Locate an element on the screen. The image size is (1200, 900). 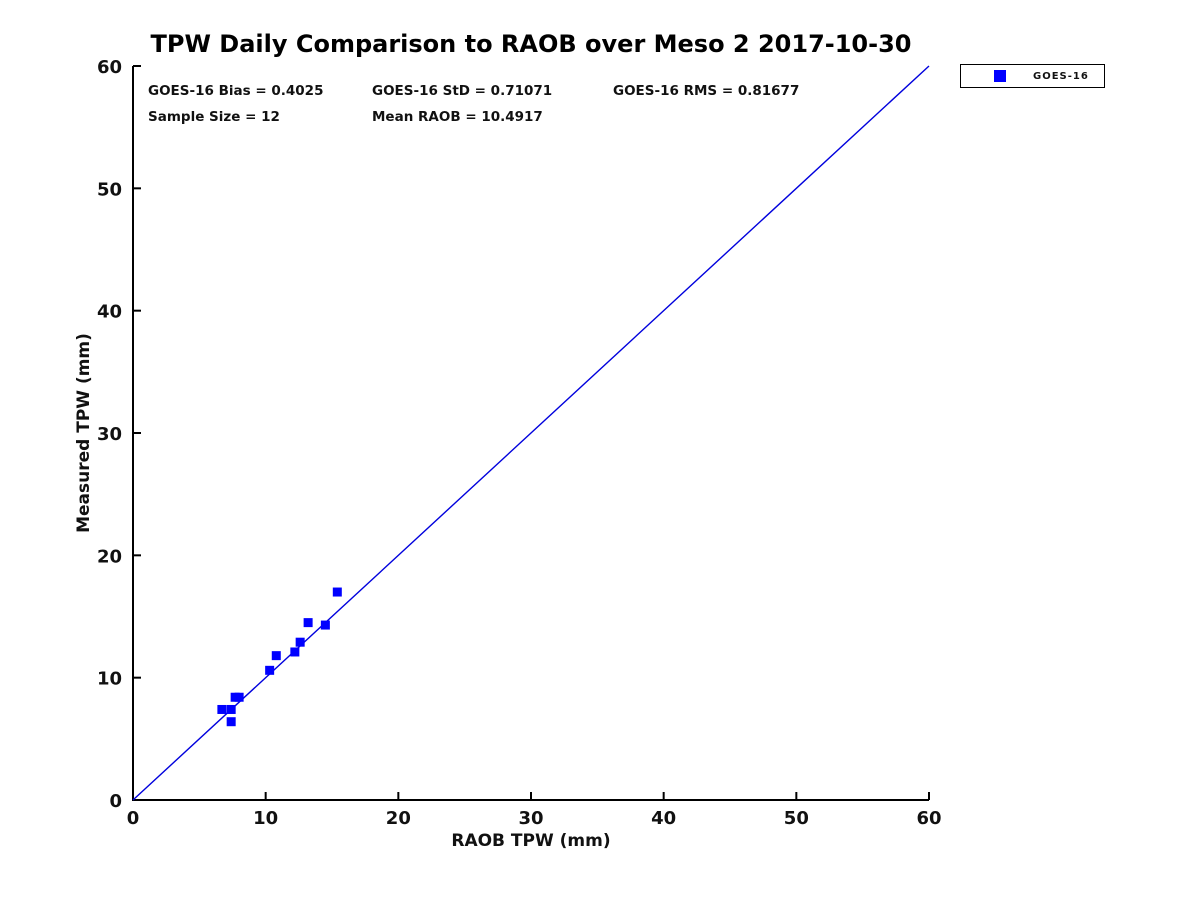
x-tick-label: 20 is located at coordinates (398, 818).